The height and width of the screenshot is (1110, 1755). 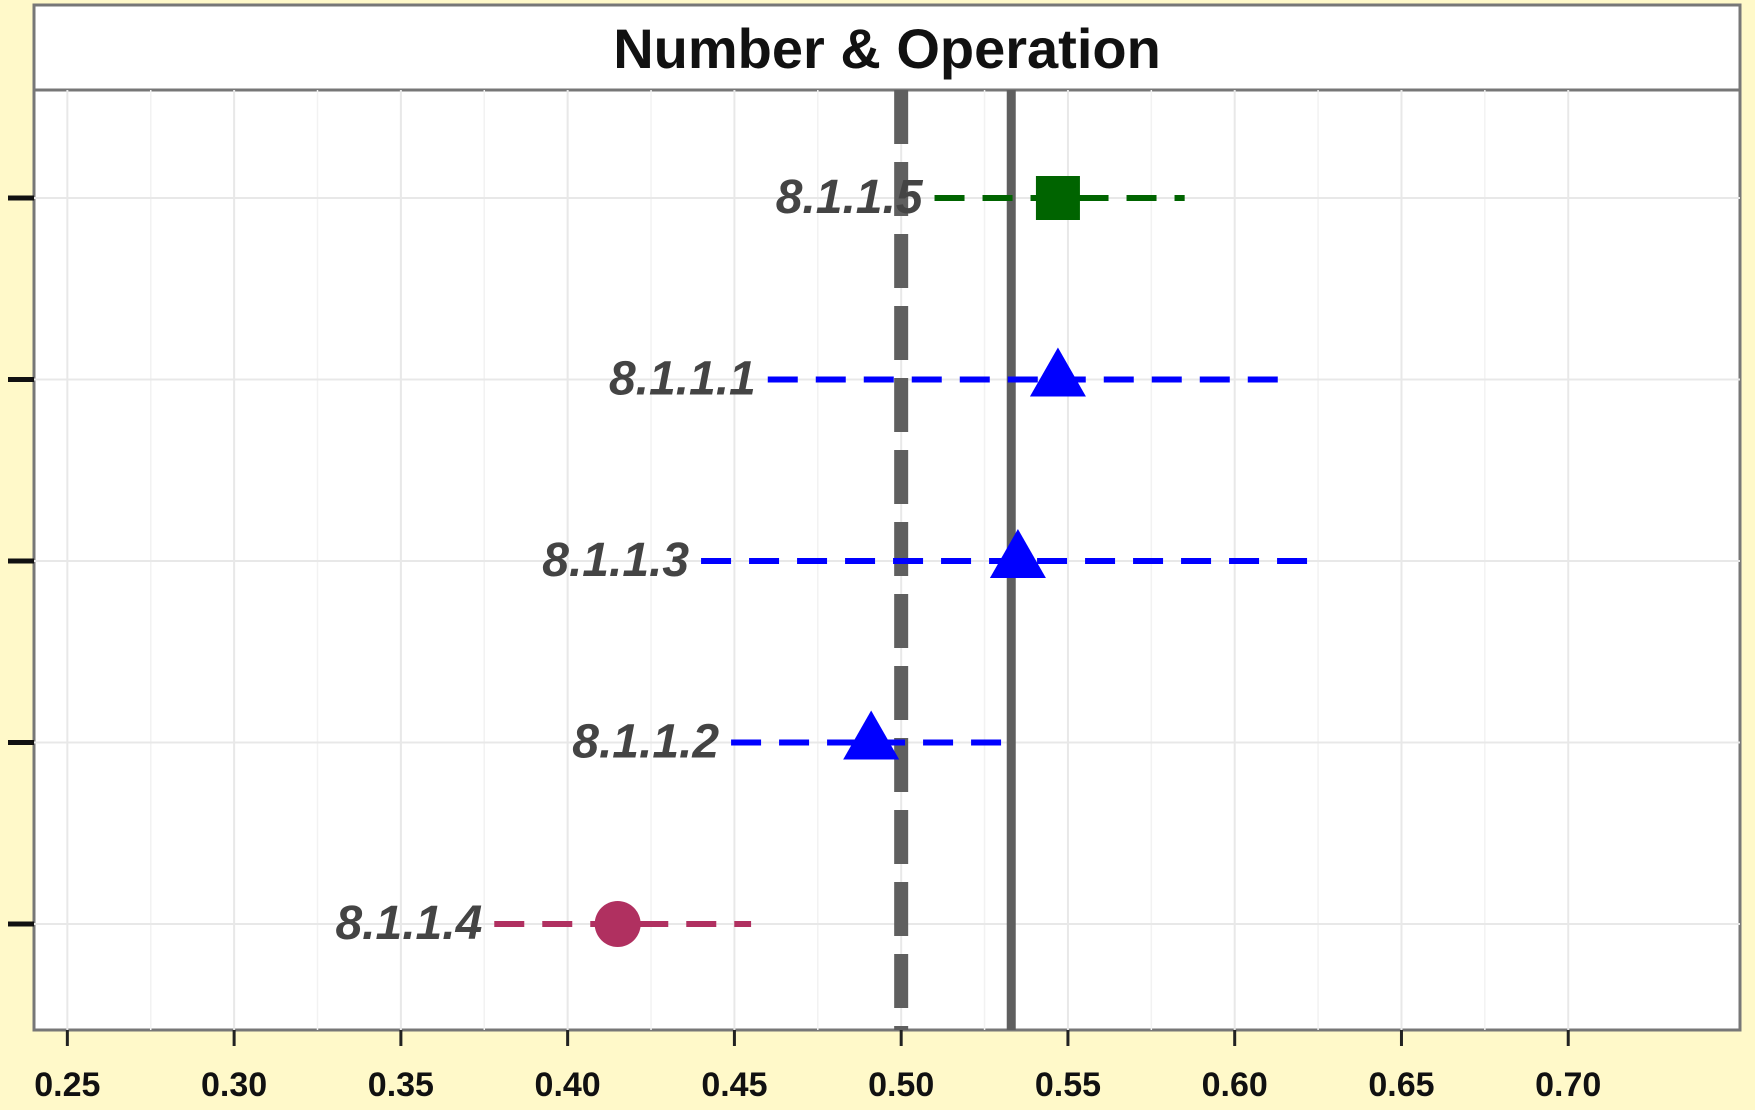 I want to click on point-label: 8.1.1.4, so click(x=408, y=923).